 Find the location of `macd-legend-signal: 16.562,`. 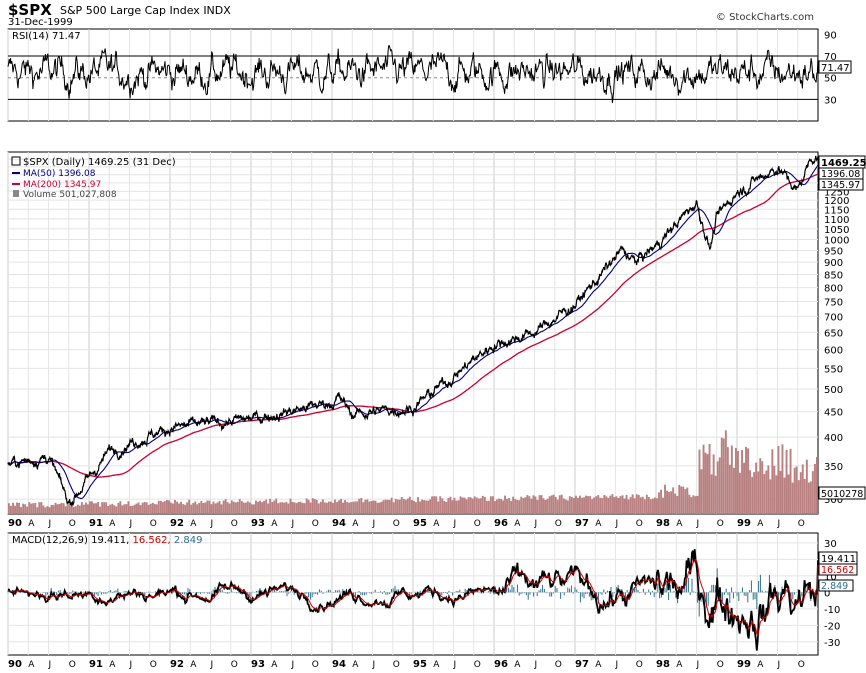

macd-legend-signal: 16.562, is located at coordinates (151, 540).